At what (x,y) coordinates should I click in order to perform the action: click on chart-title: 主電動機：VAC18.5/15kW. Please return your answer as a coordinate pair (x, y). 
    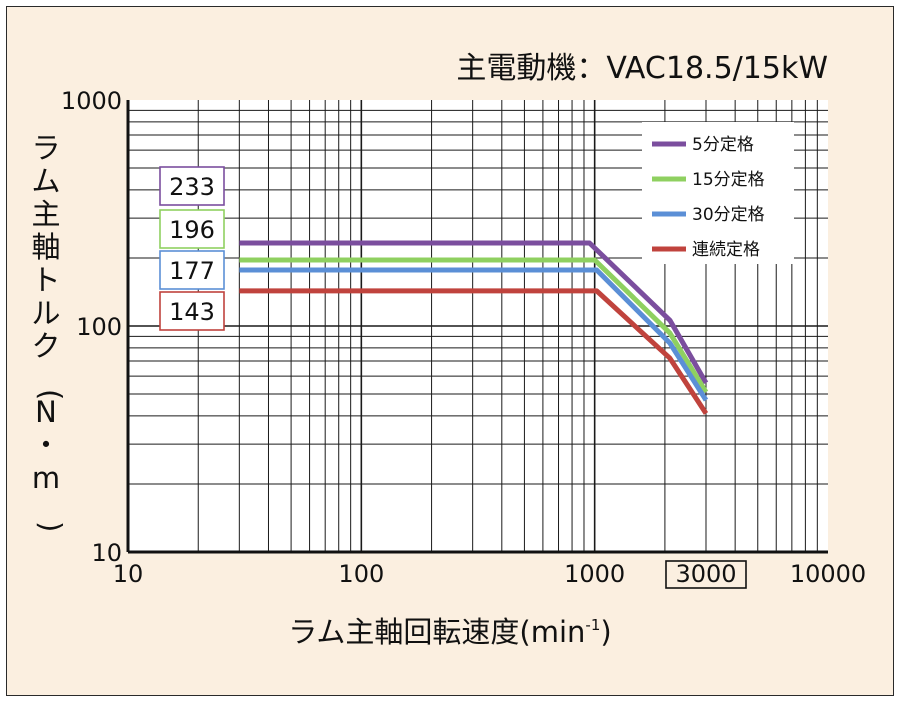
    Looking at the image, I should click on (642, 68).